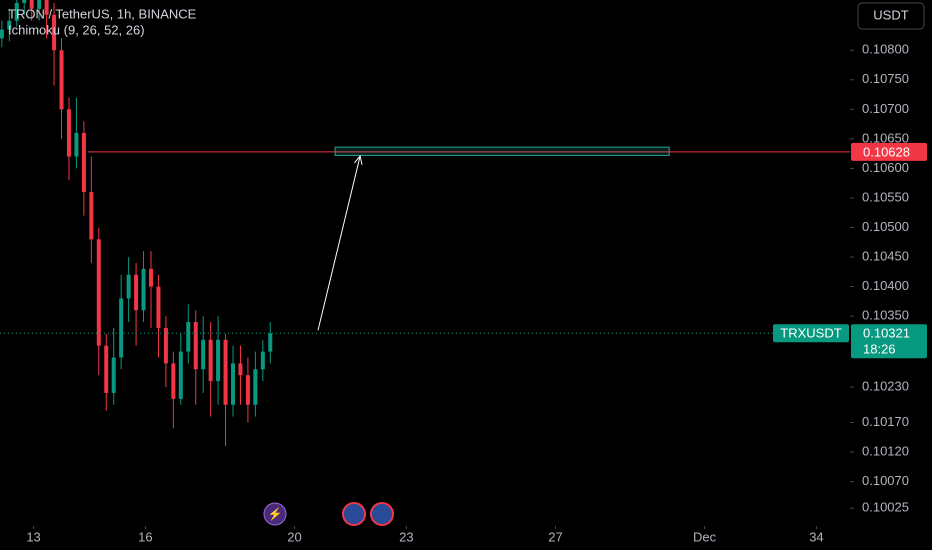  Describe the element at coordinates (555, 536) in the screenshot. I see `x-tick-label: 27` at that location.